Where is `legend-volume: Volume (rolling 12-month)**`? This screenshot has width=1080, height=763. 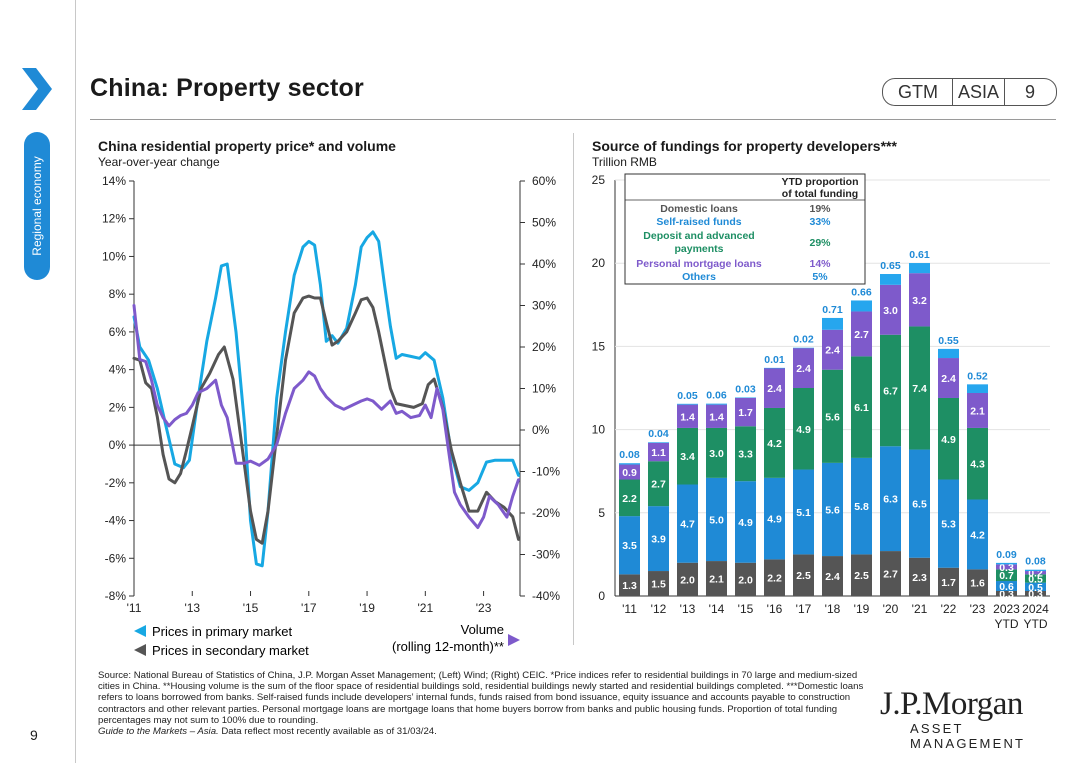 legend-volume: Volume (rolling 12-month)** is located at coordinates (456, 638).